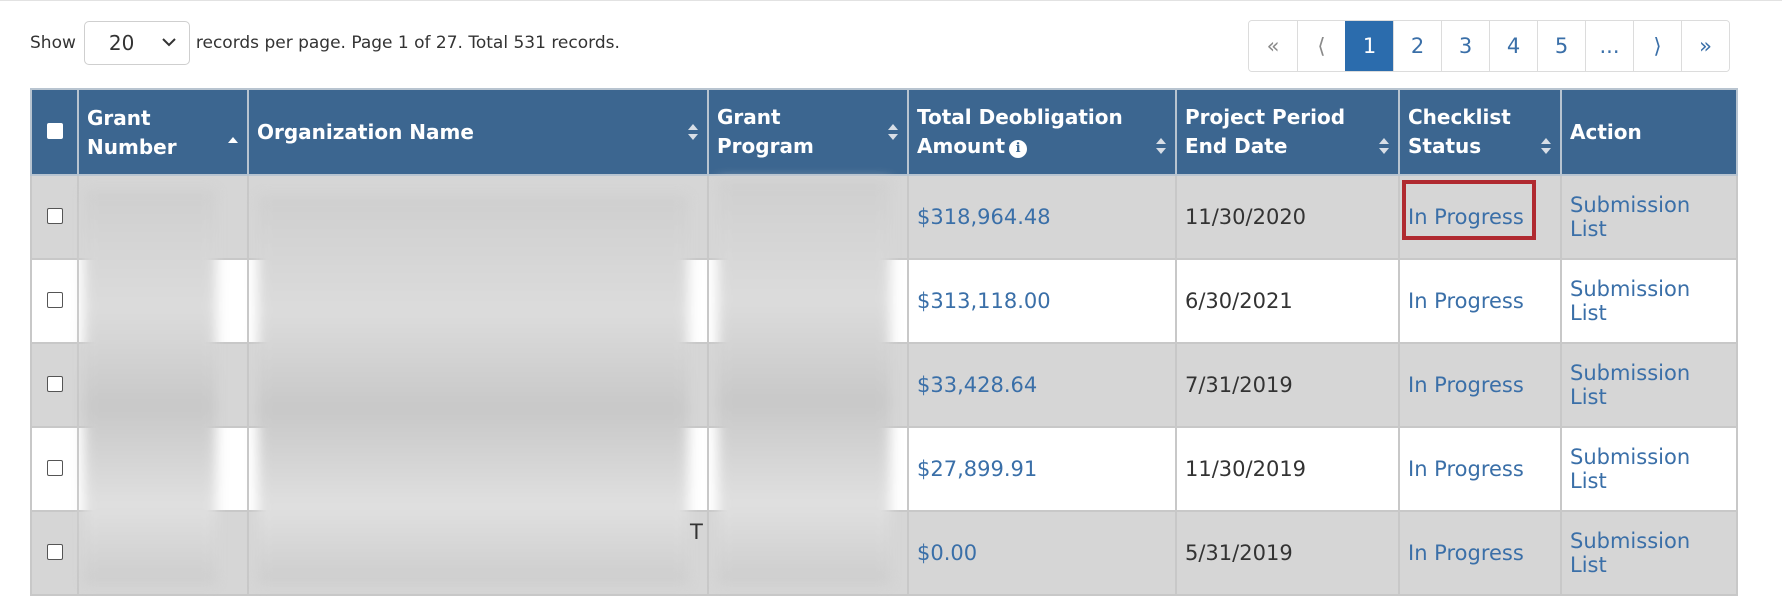  Describe the element at coordinates (169, 42) in the screenshot. I see `chevron-down-icon` at that location.